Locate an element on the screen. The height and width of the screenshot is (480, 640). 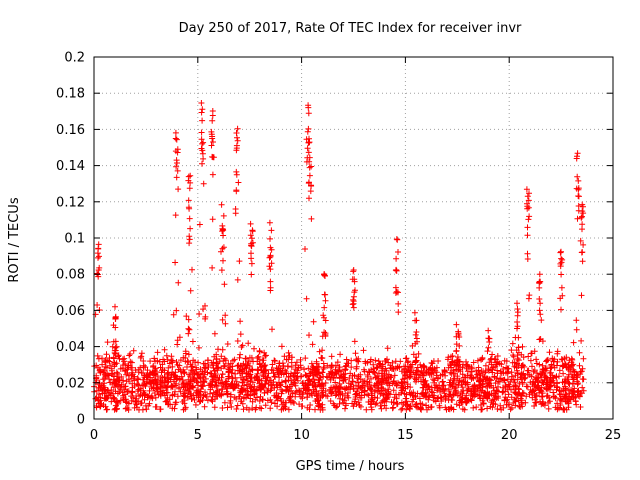
y-tick-label: 0.02 is located at coordinates (70, 383).